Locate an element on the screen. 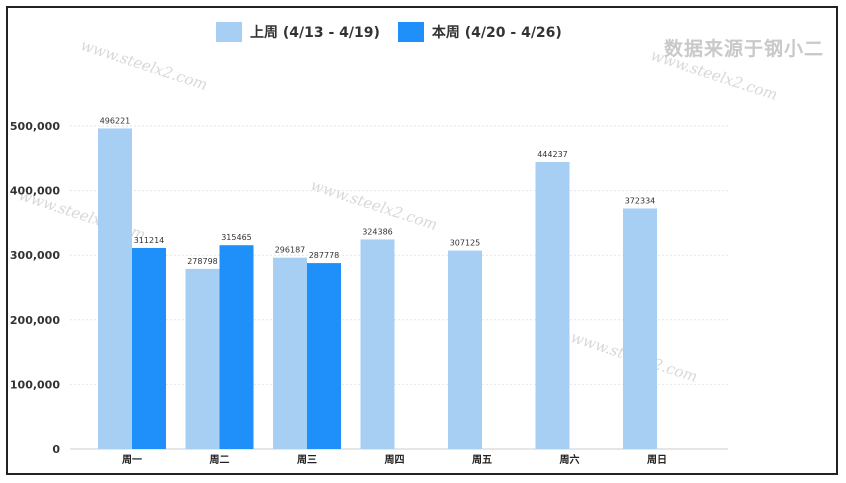 The image size is (846, 483). y-tick-label: 400,000 is located at coordinates (35, 191).